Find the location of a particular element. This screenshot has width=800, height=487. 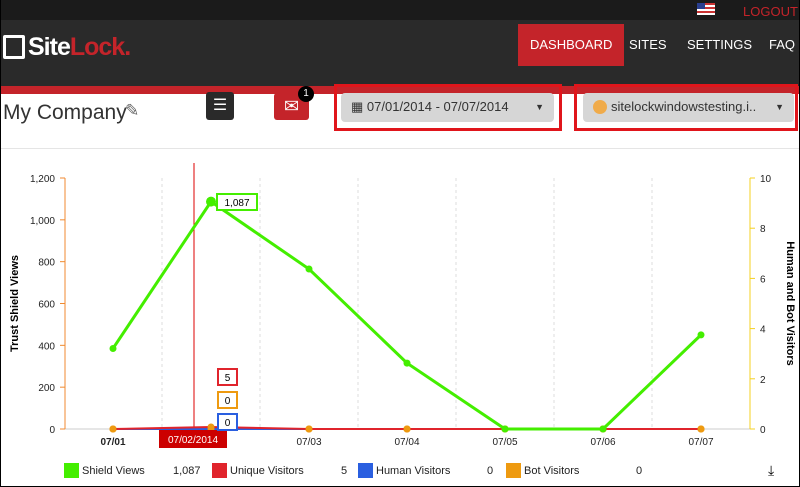

legend-shield-total: 1,087 is located at coordinates (187, 471).